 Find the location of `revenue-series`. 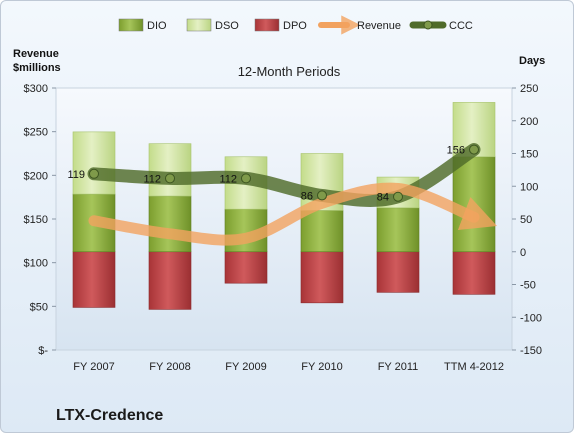

revenue-series is located at coordinates (293, 214).